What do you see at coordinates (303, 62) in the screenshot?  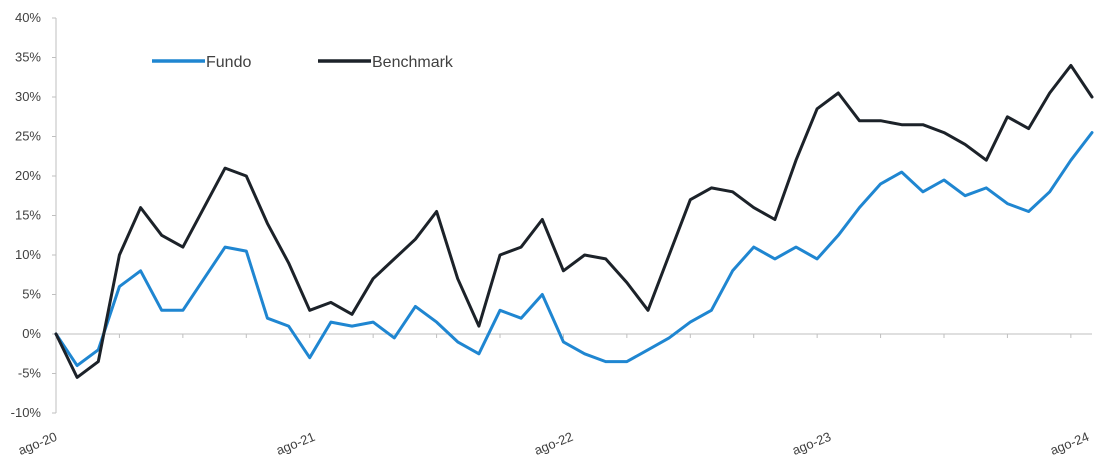 I see `legend: Fundo Benchmark` at bounding box center [303, 62].